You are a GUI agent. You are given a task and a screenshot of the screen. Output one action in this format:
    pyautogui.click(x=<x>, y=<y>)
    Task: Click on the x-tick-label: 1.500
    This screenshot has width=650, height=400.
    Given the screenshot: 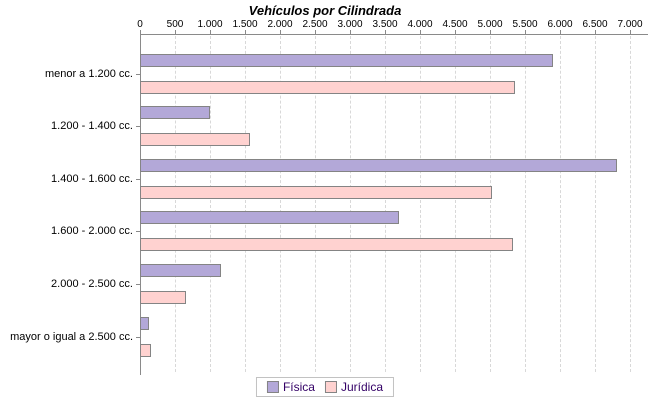 What is the action you would take?
    pyautogui.click(x=245, y=24)
    